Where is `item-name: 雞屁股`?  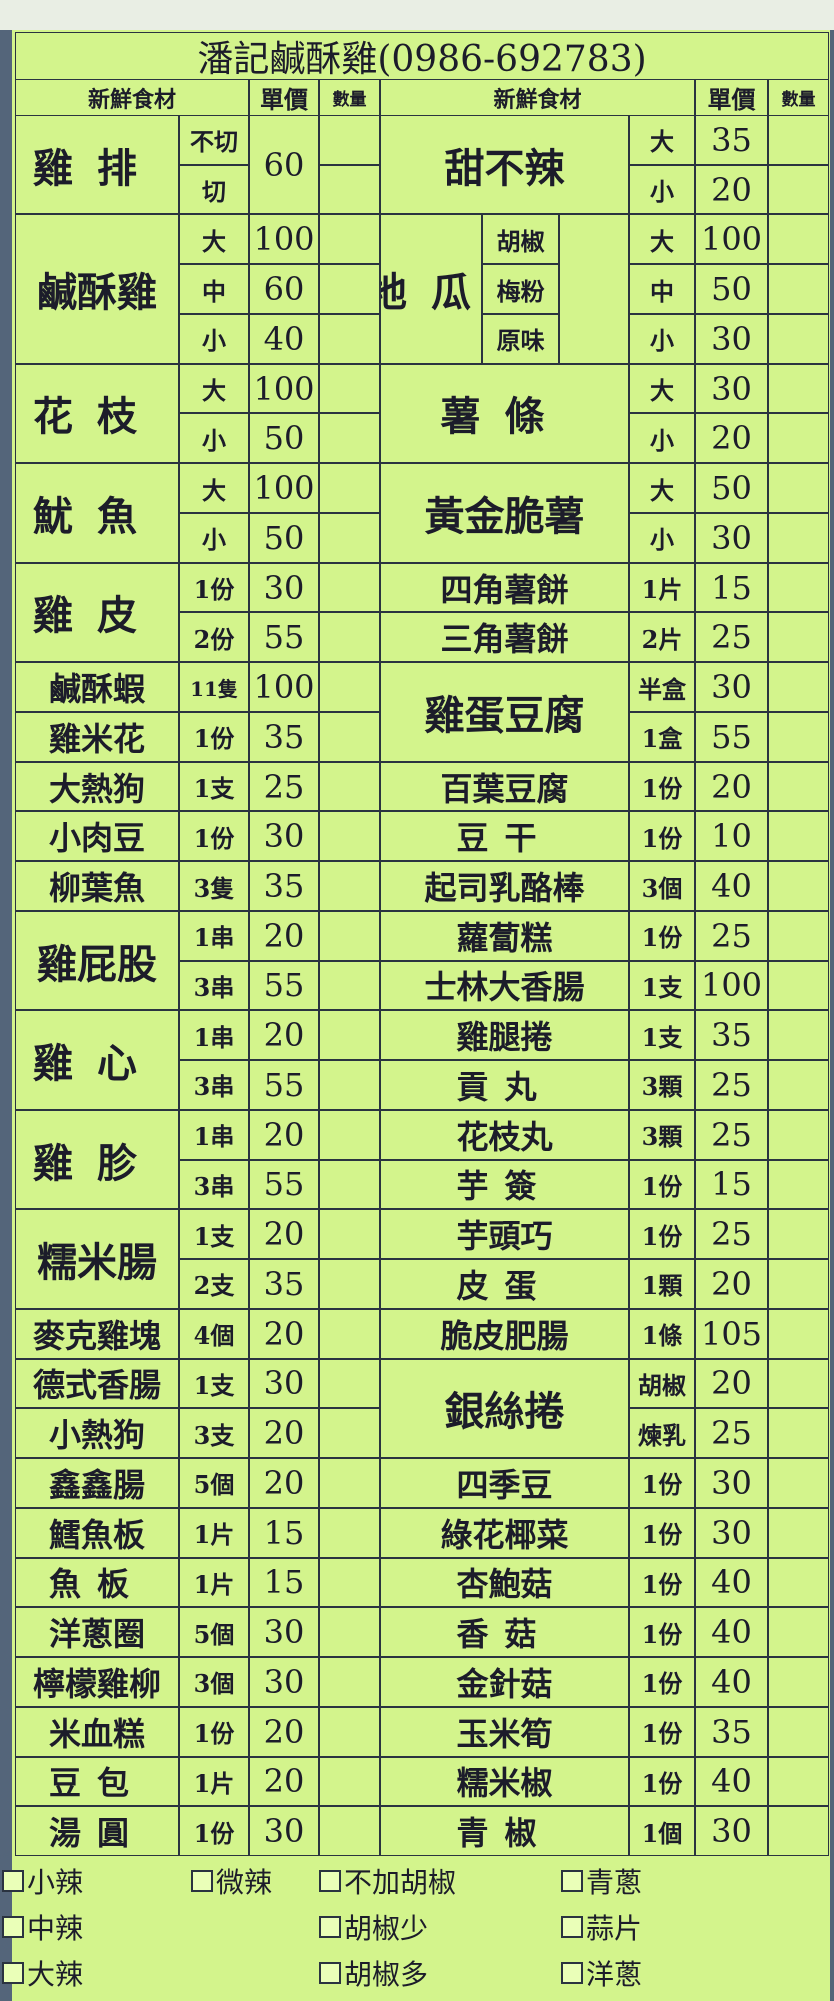
item-name: 雞屁股 is located at coordinates (97, 960).